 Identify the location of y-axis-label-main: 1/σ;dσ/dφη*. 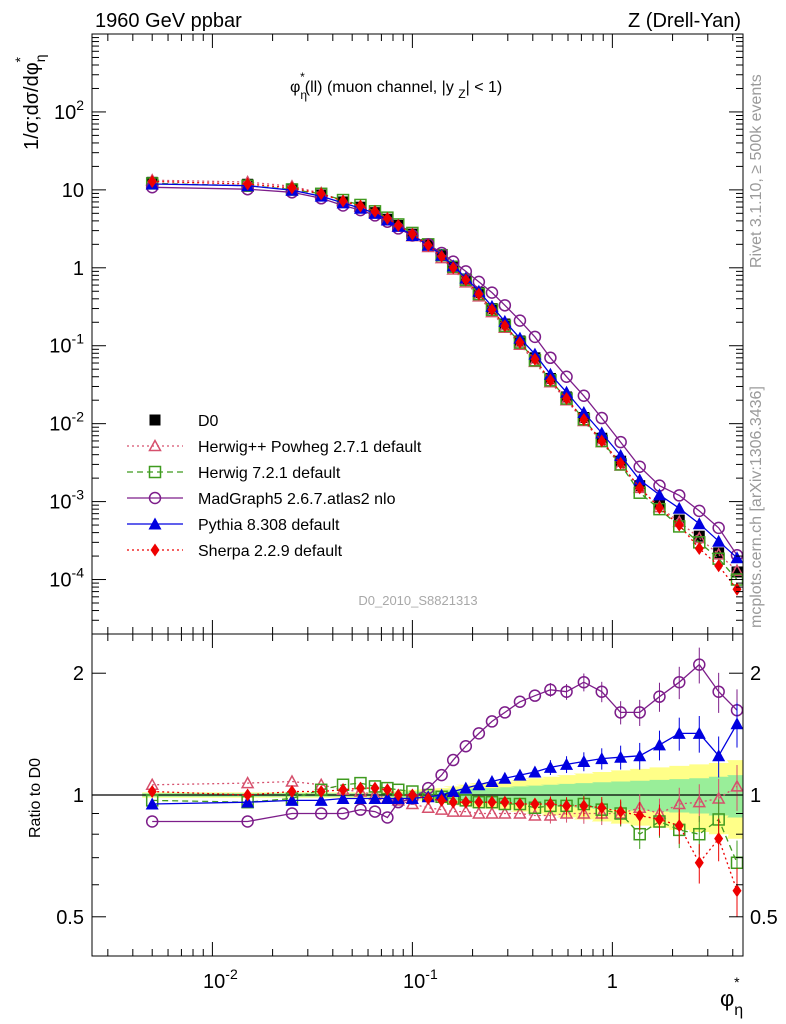
(30, 103).